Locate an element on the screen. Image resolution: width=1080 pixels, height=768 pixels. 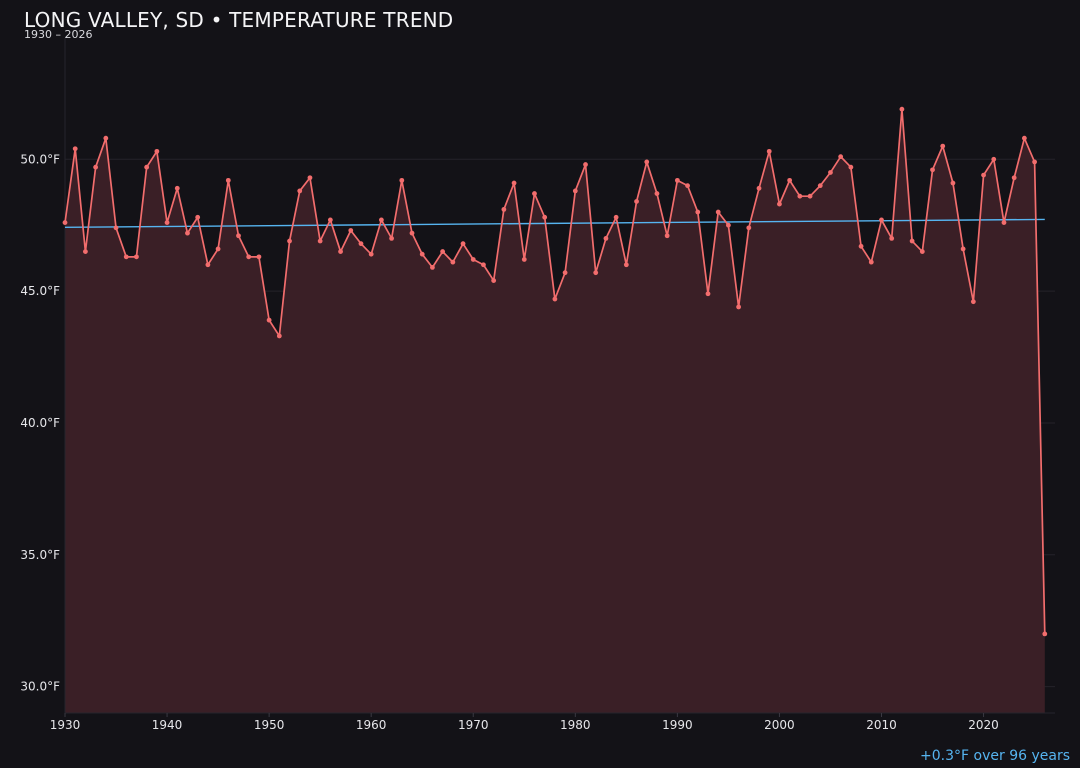
x-tick-label: 1970 is located at coordinates (473, 725).